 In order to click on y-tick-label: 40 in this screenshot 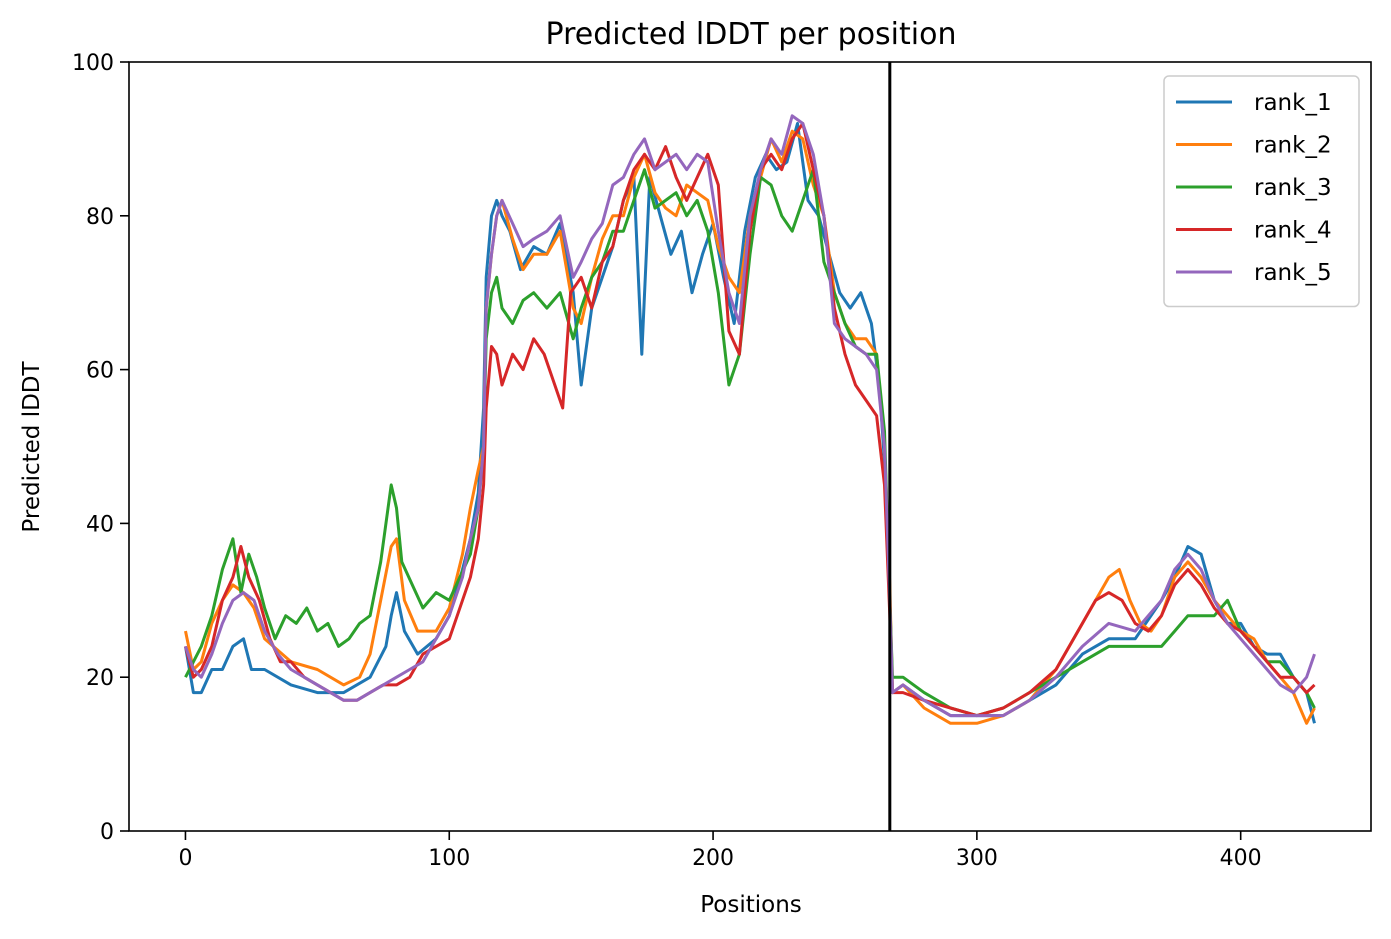, I will do `click(100, 524)`.